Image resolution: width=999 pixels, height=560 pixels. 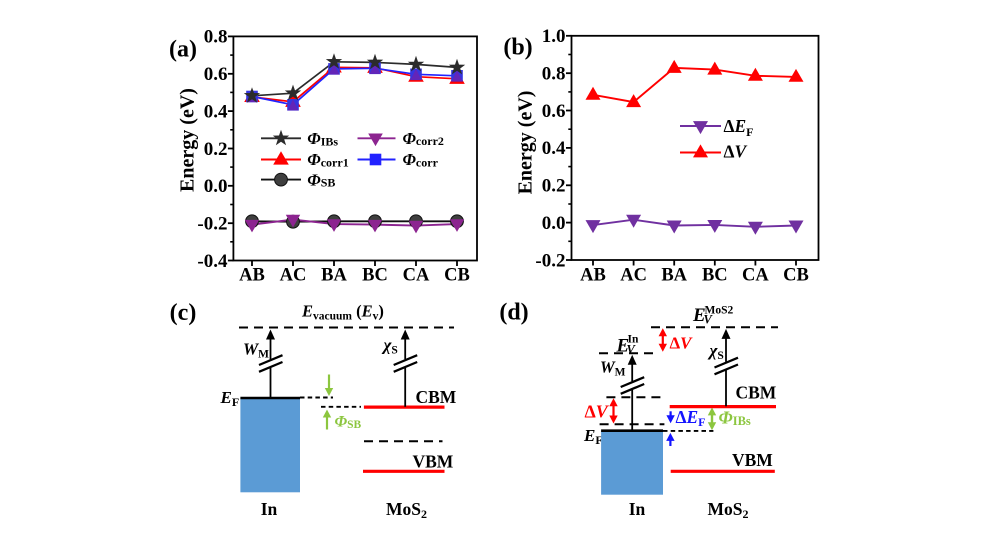 What do you see at coordinates (554, 36) in the screenshot?
I see `svg-text: 1.0` at bounding box center [554, 36].